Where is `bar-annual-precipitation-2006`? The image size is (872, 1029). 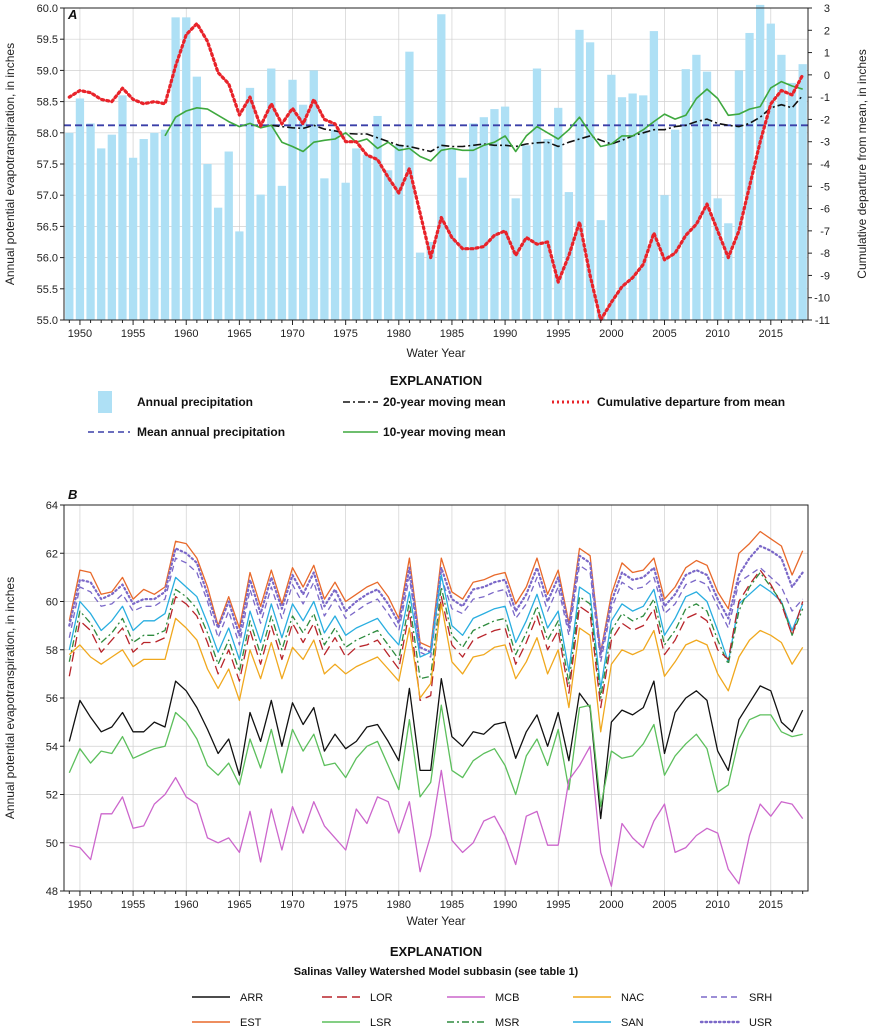 bar-annual-precipitation-2006 is located at coordinates (675, 224).